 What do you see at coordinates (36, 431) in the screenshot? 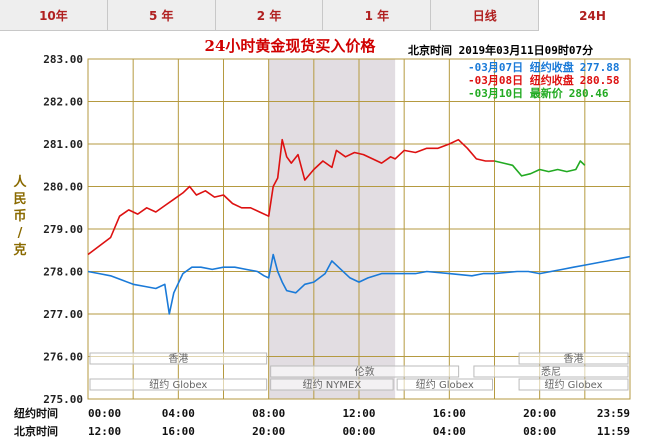
I see `x-row-label-bj: 北京时间` at bounding box center [36, 431].